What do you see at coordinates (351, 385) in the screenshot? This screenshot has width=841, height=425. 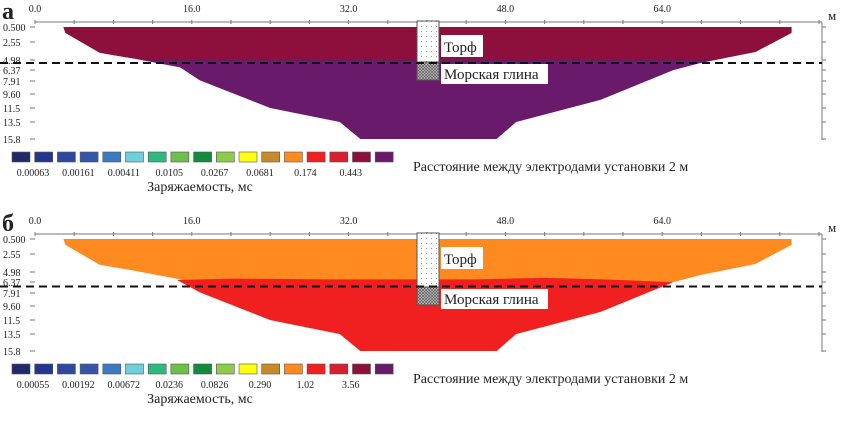 I see `legend-value: 3.56` at bounding box center [351, 385].